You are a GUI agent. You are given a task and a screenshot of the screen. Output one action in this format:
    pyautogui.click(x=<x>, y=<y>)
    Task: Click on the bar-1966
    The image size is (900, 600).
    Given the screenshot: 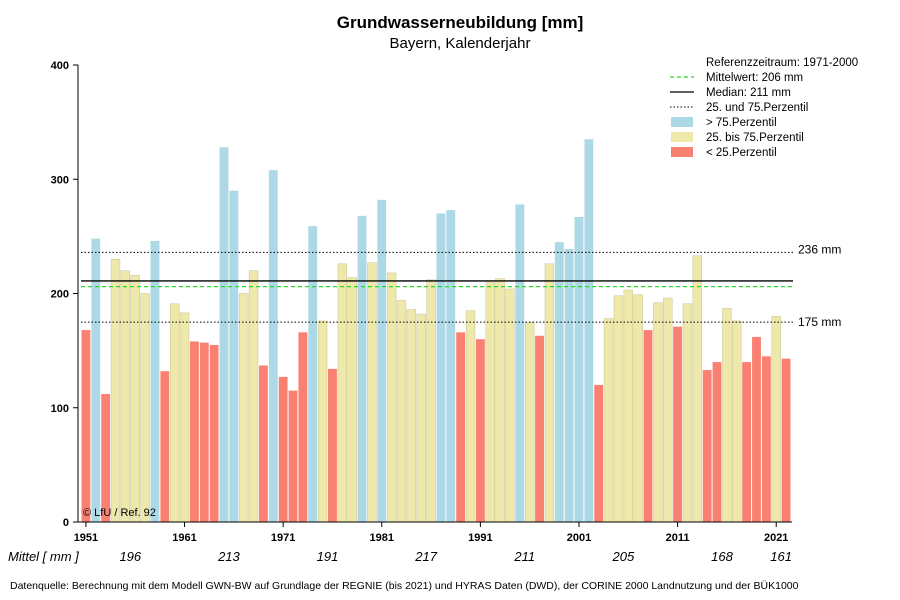 What is the action you would take?
    pyautogui.click(x=234, y=356)
    